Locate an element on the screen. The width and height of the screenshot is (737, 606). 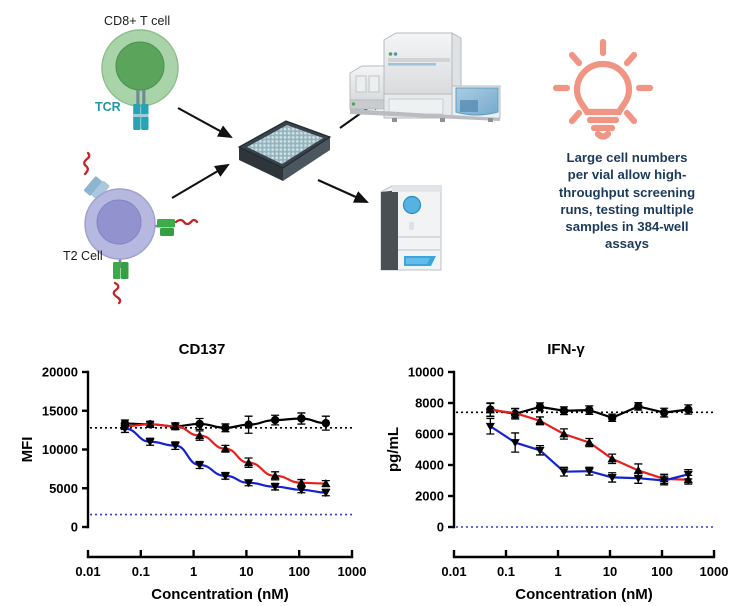
chart-ifng-title: IFN-γ is located at coordinates (566, 349).